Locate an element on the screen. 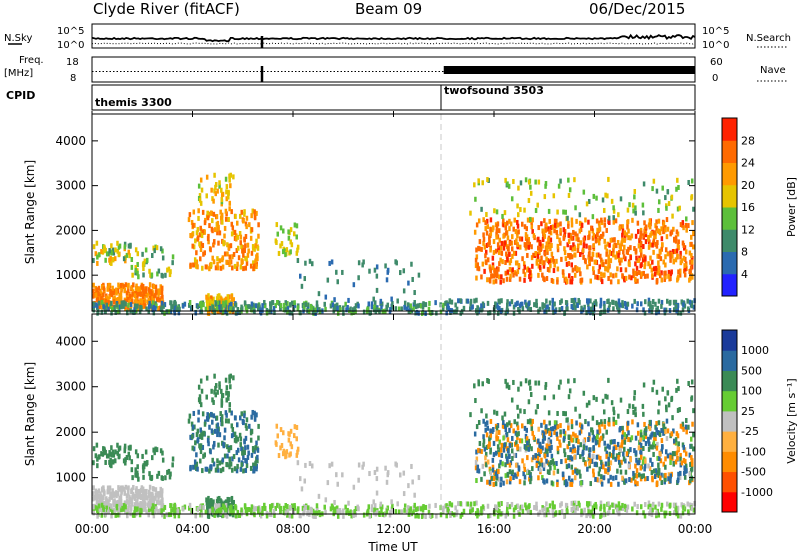  velocity-colorbar-swatch is located at coordinates (729, 401).